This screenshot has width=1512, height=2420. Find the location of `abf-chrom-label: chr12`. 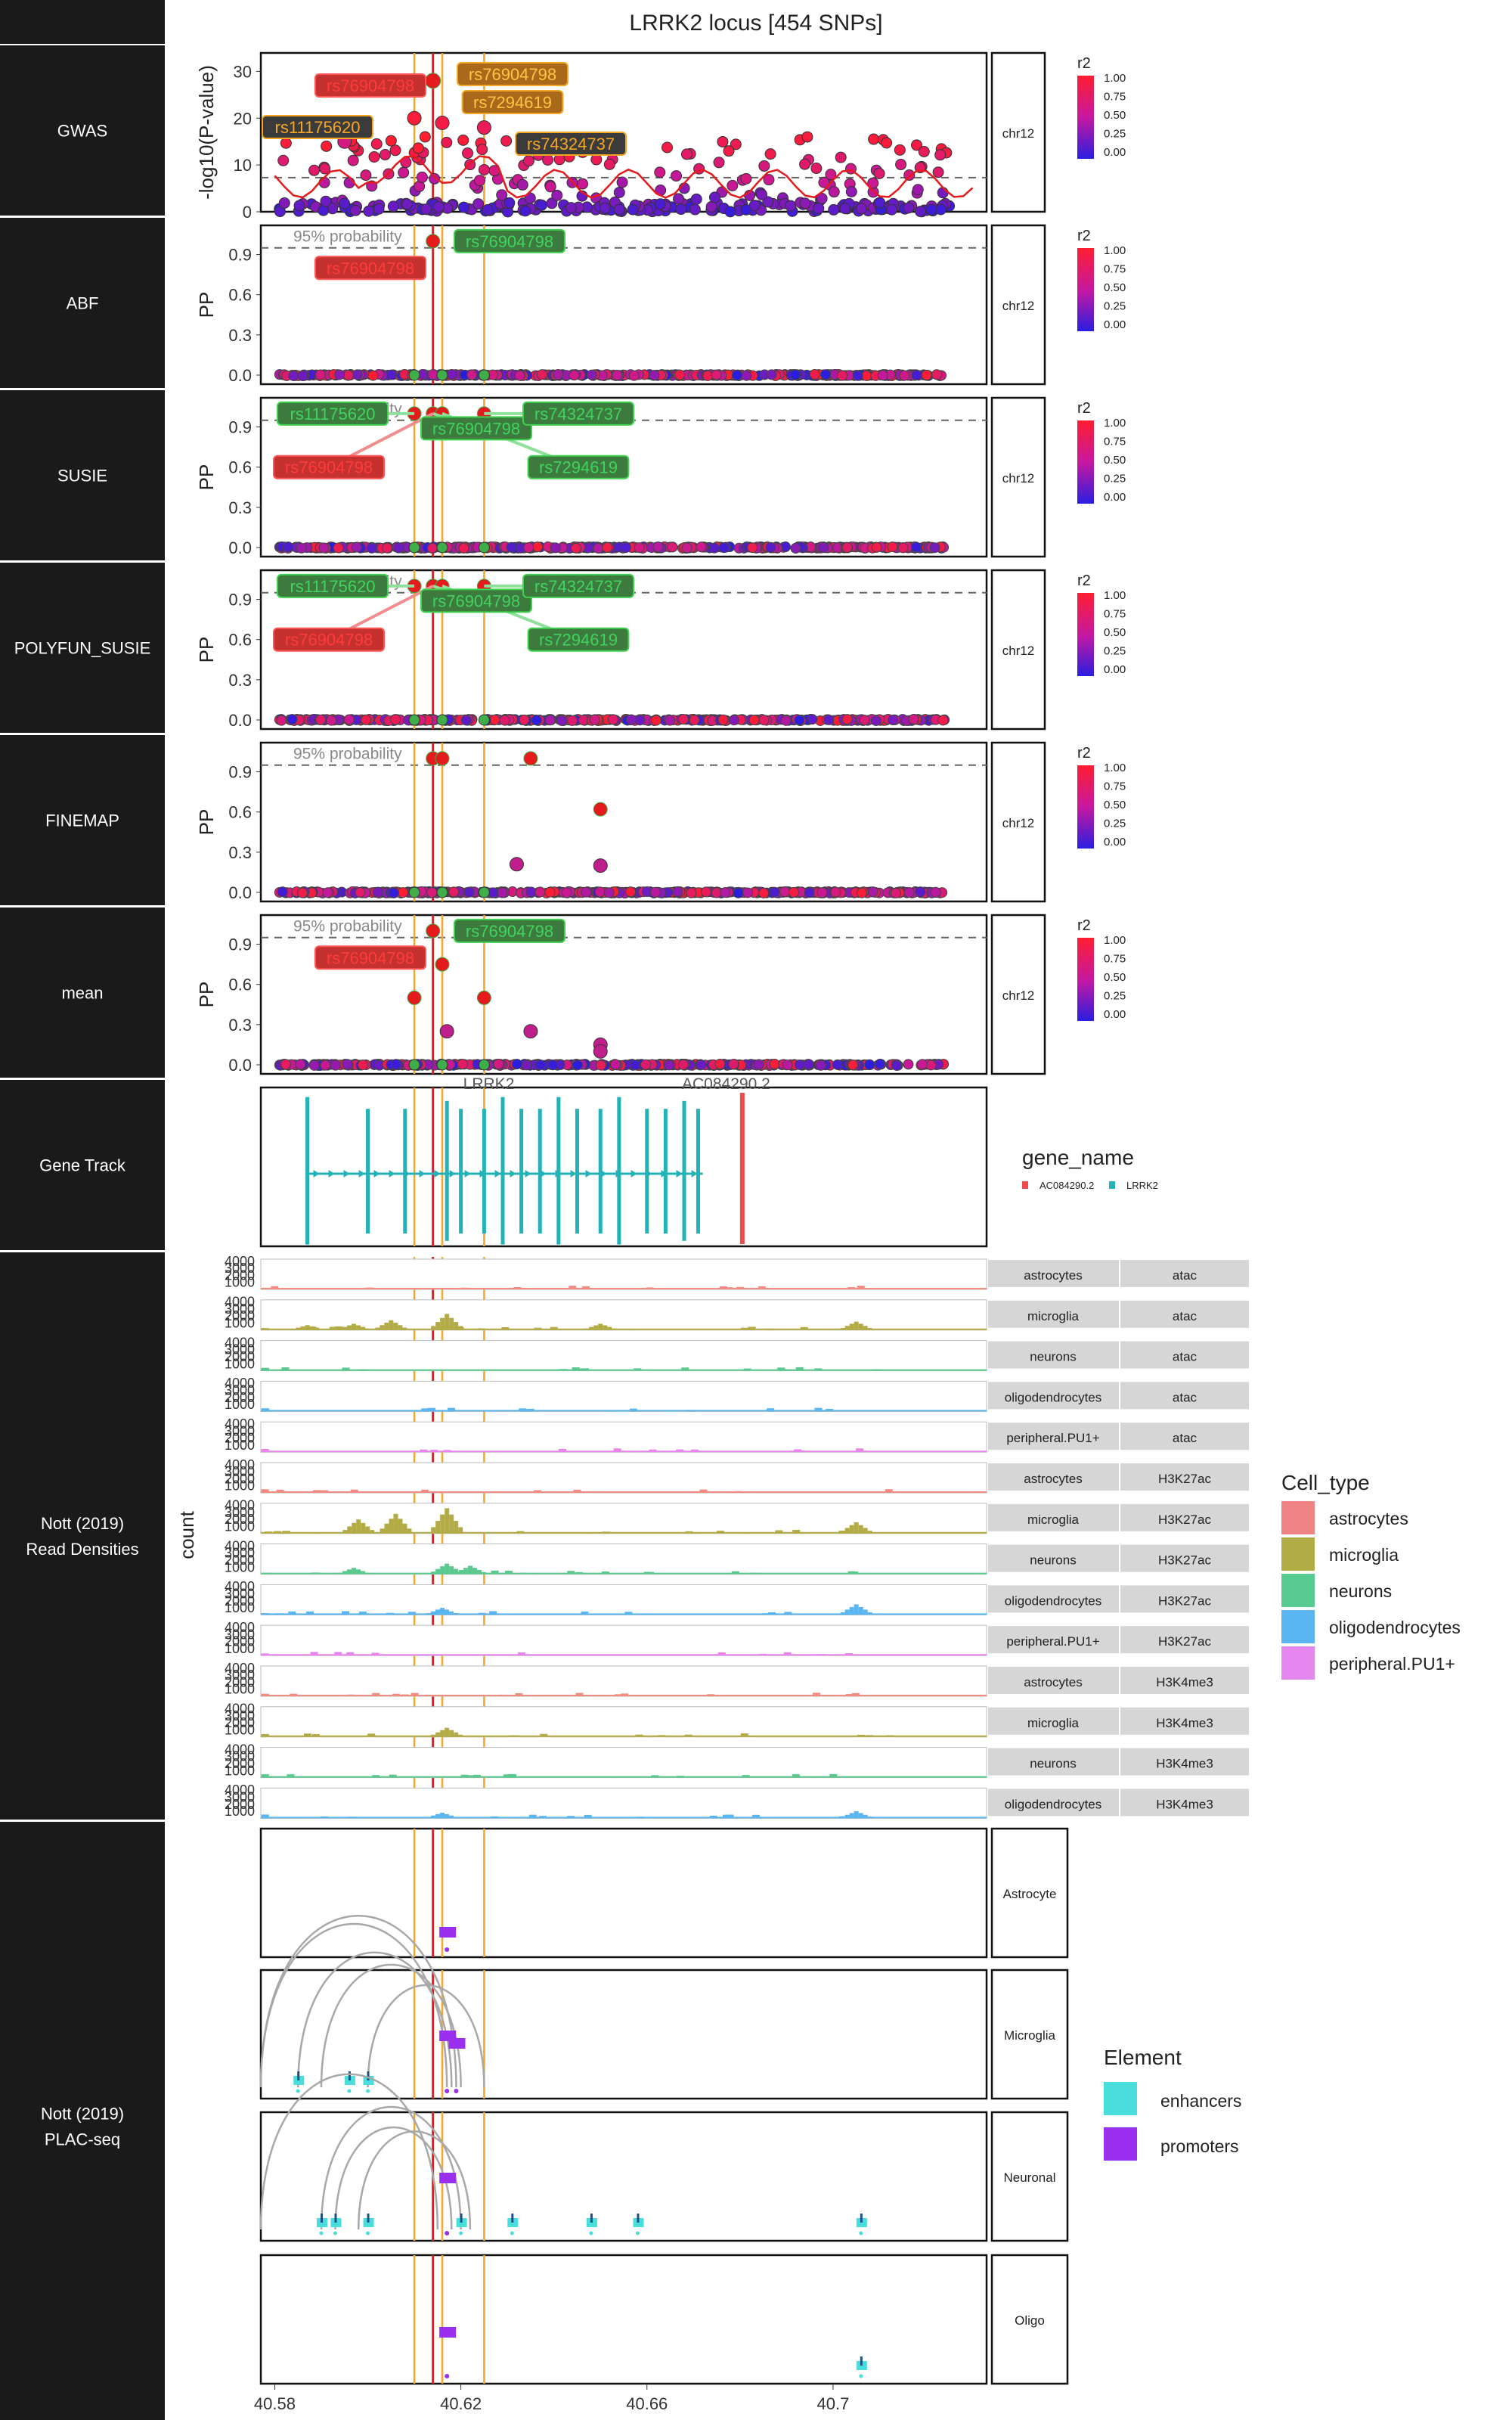

abf-chrom-label: chr12 is located at coordinates (1018, 306).